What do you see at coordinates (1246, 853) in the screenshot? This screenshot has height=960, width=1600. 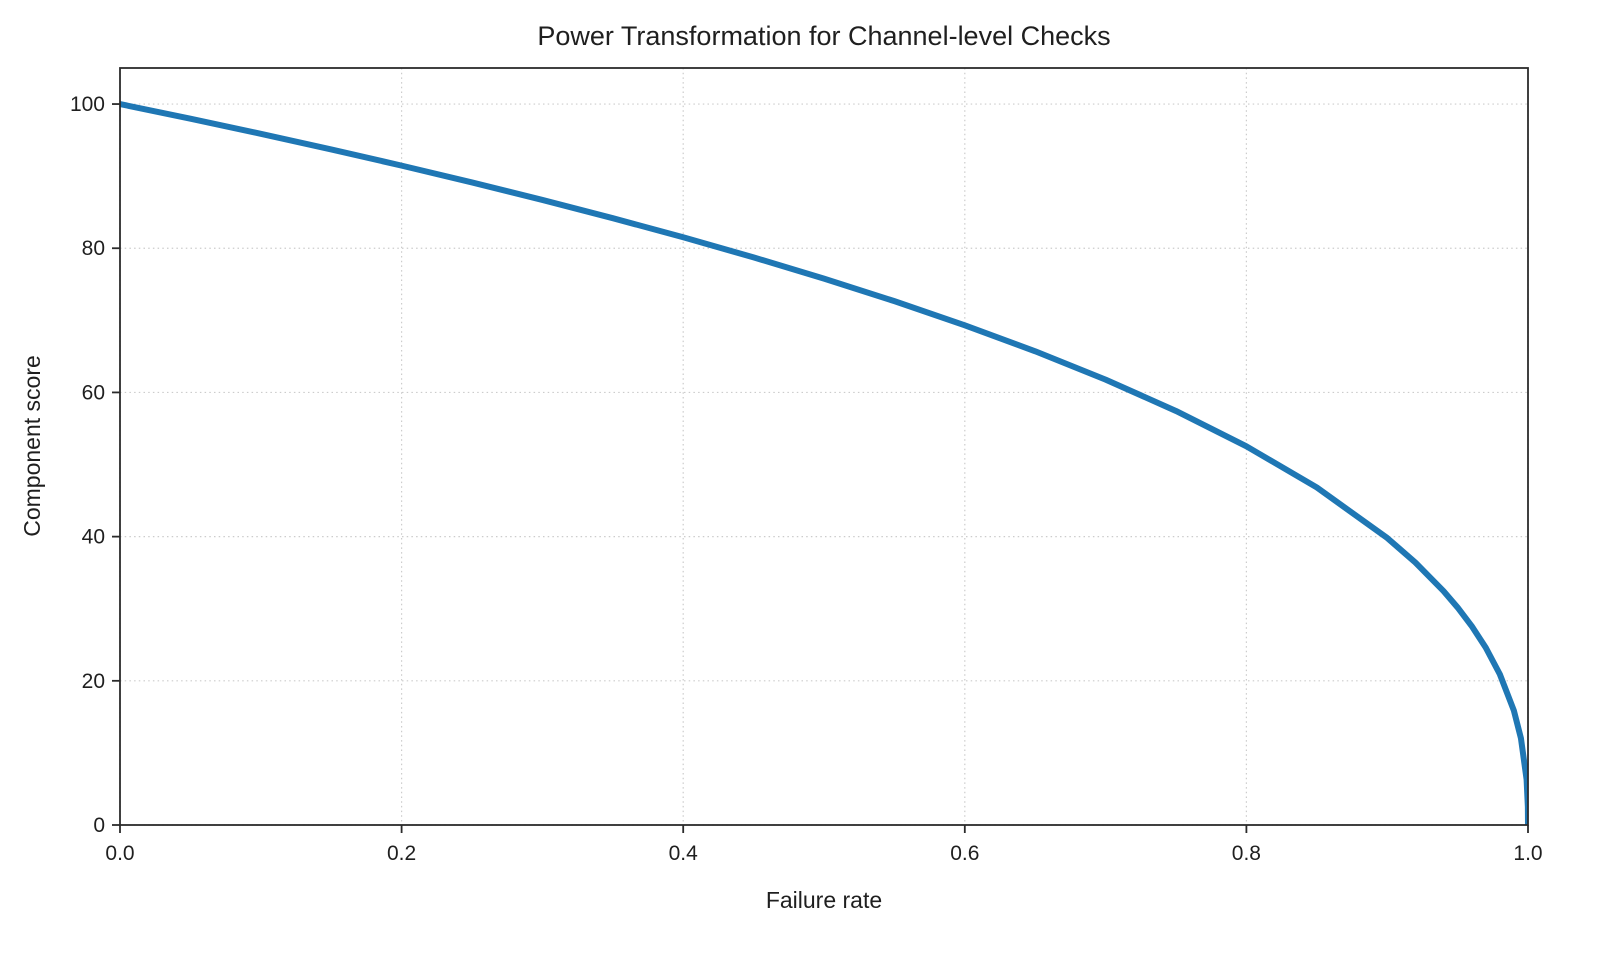 I see `x-tick-label: 0.8` at bounding box center [1246, 853].